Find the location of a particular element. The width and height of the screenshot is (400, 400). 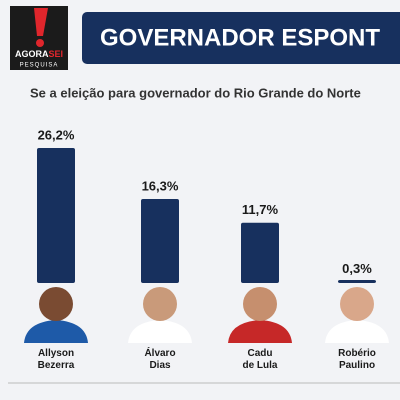

logo-tagline: PESQUISA is located at coordinates (39, 66).